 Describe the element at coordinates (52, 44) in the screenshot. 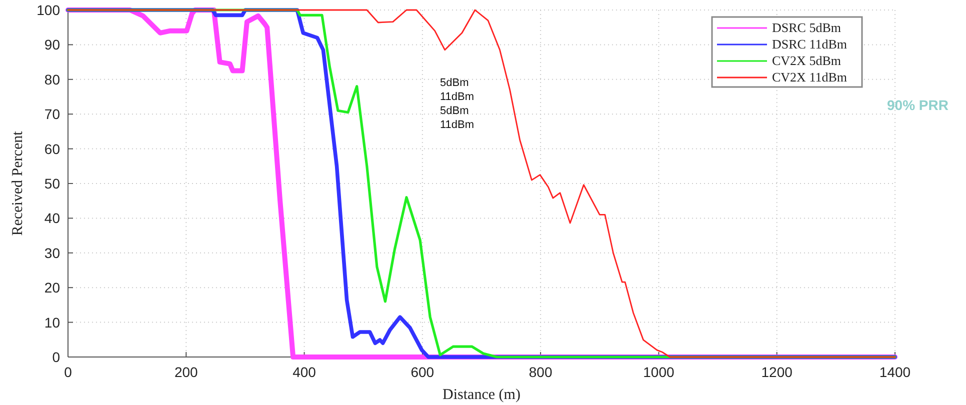

I see `y-tick-label: 90` at that location.